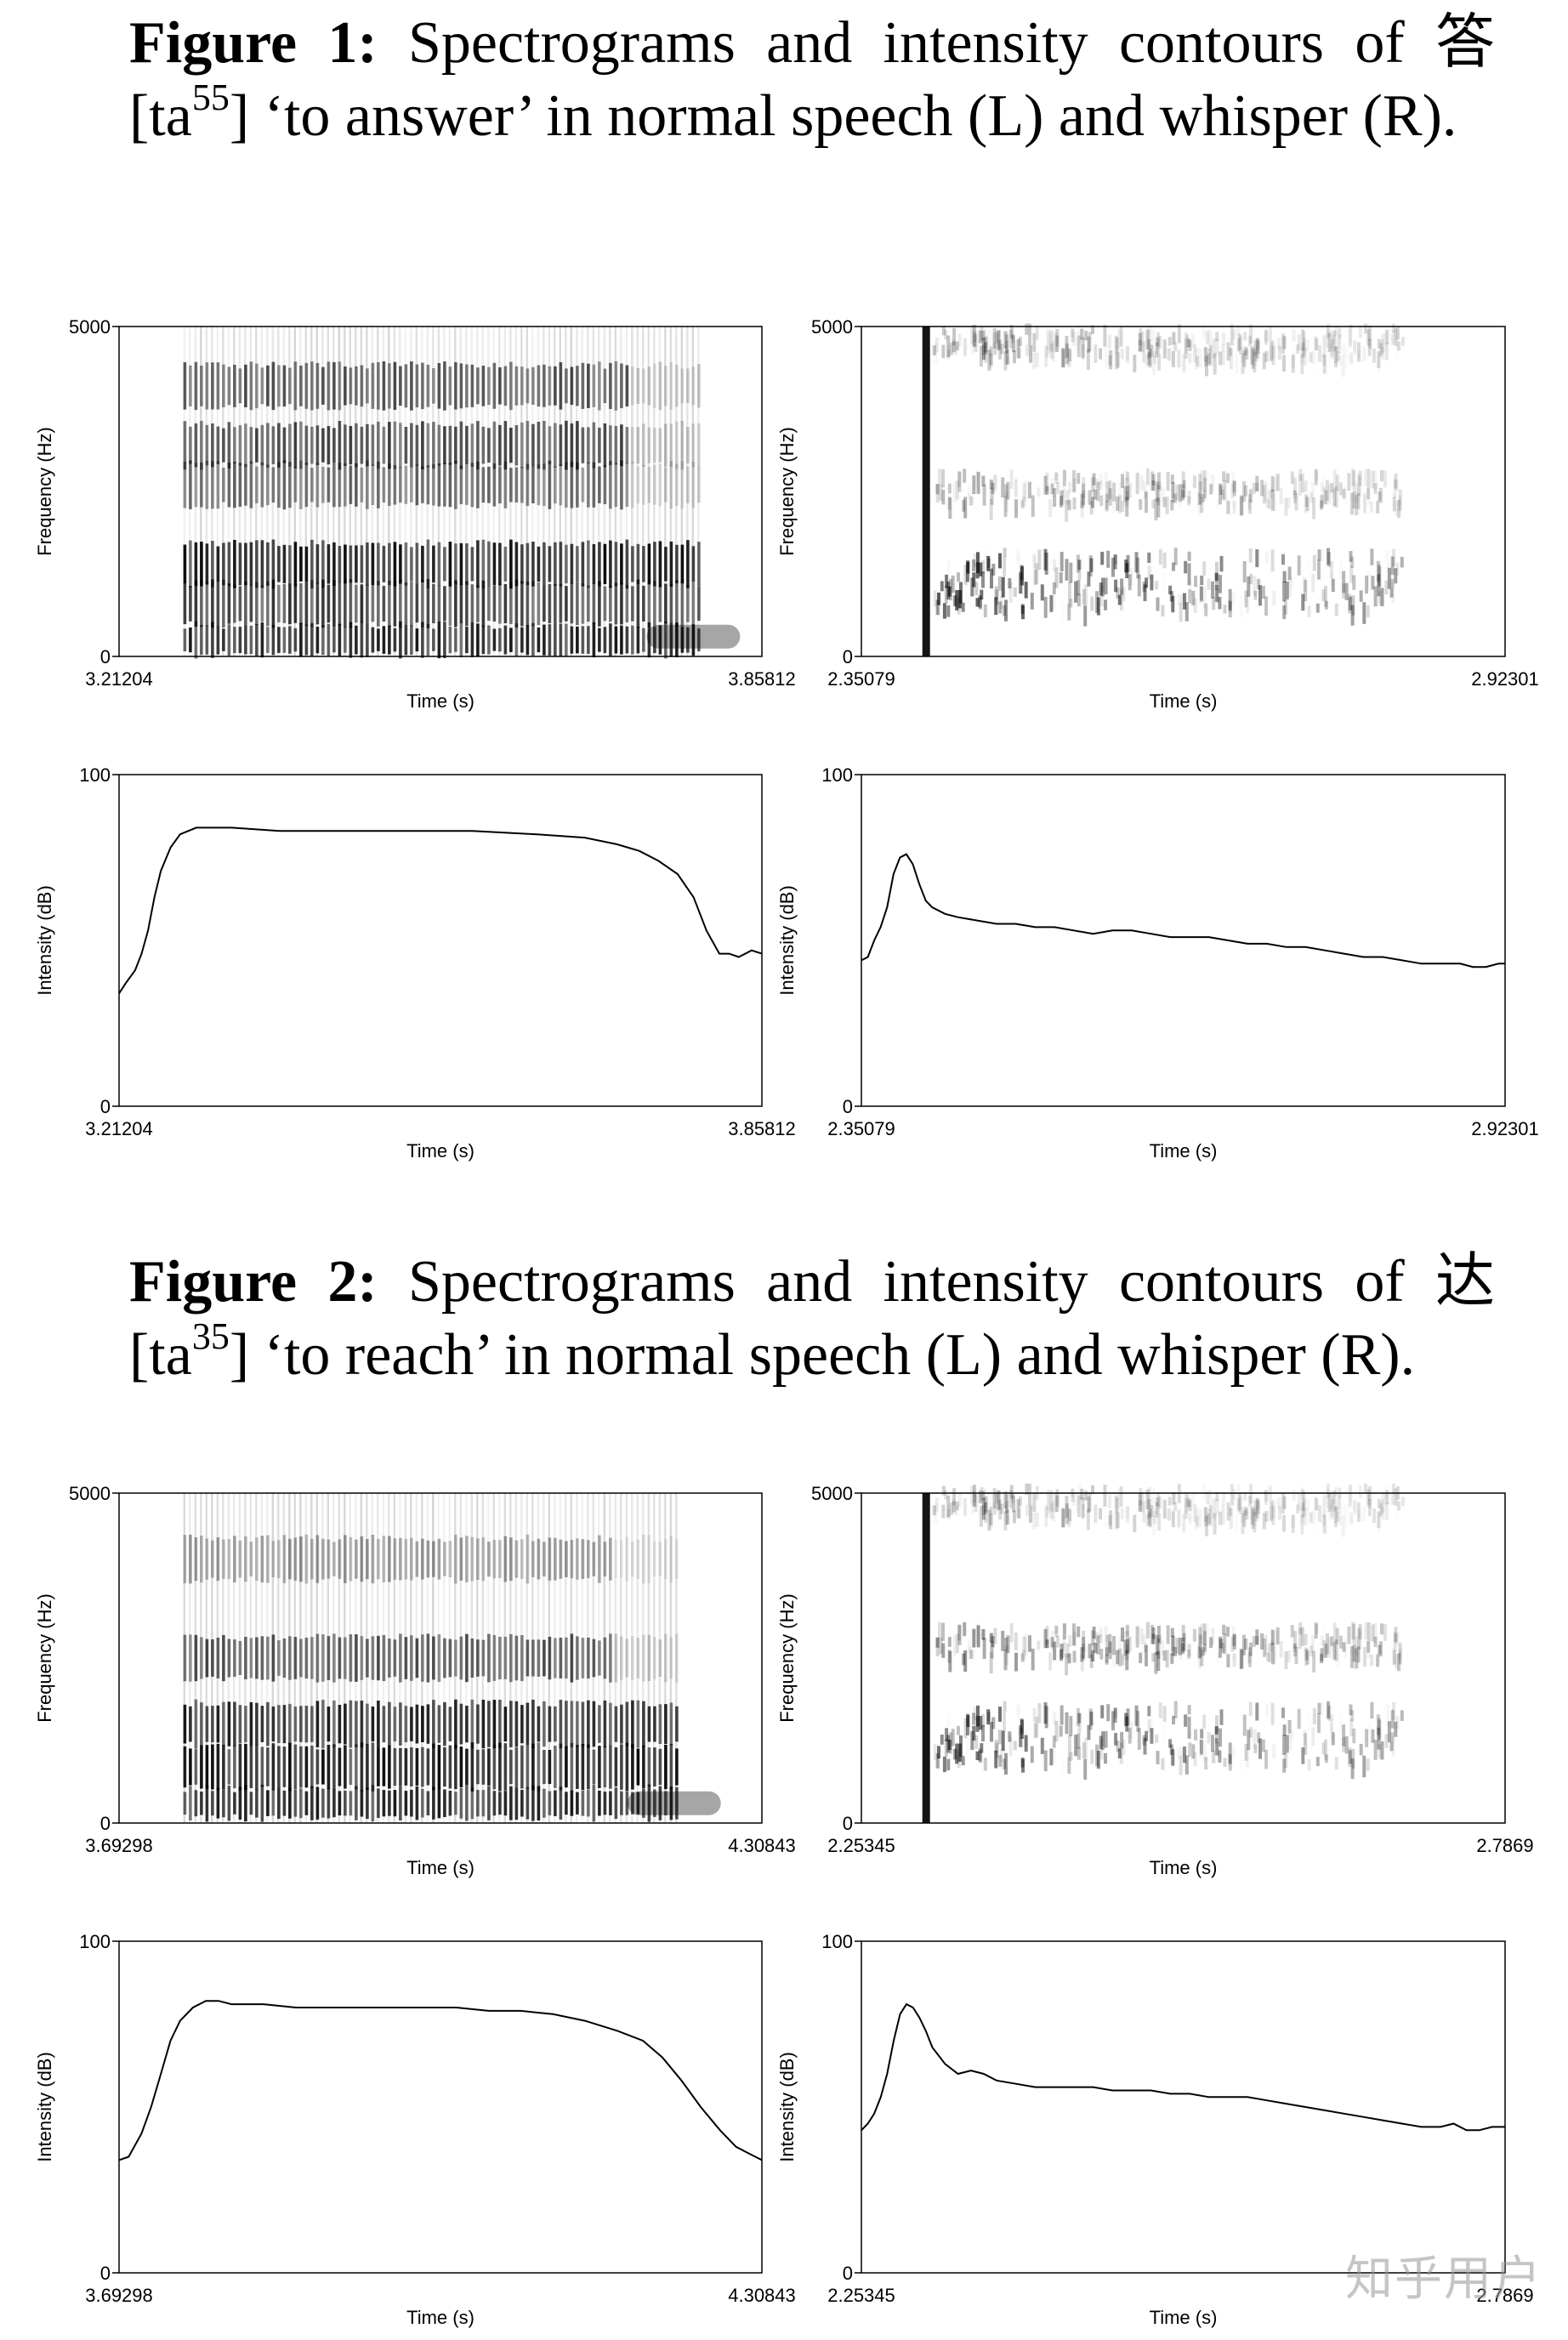 The width and height of the screenshot is (1568, 2340). I want to click on x-axis-title: Time (s), so click(1184, 2317).